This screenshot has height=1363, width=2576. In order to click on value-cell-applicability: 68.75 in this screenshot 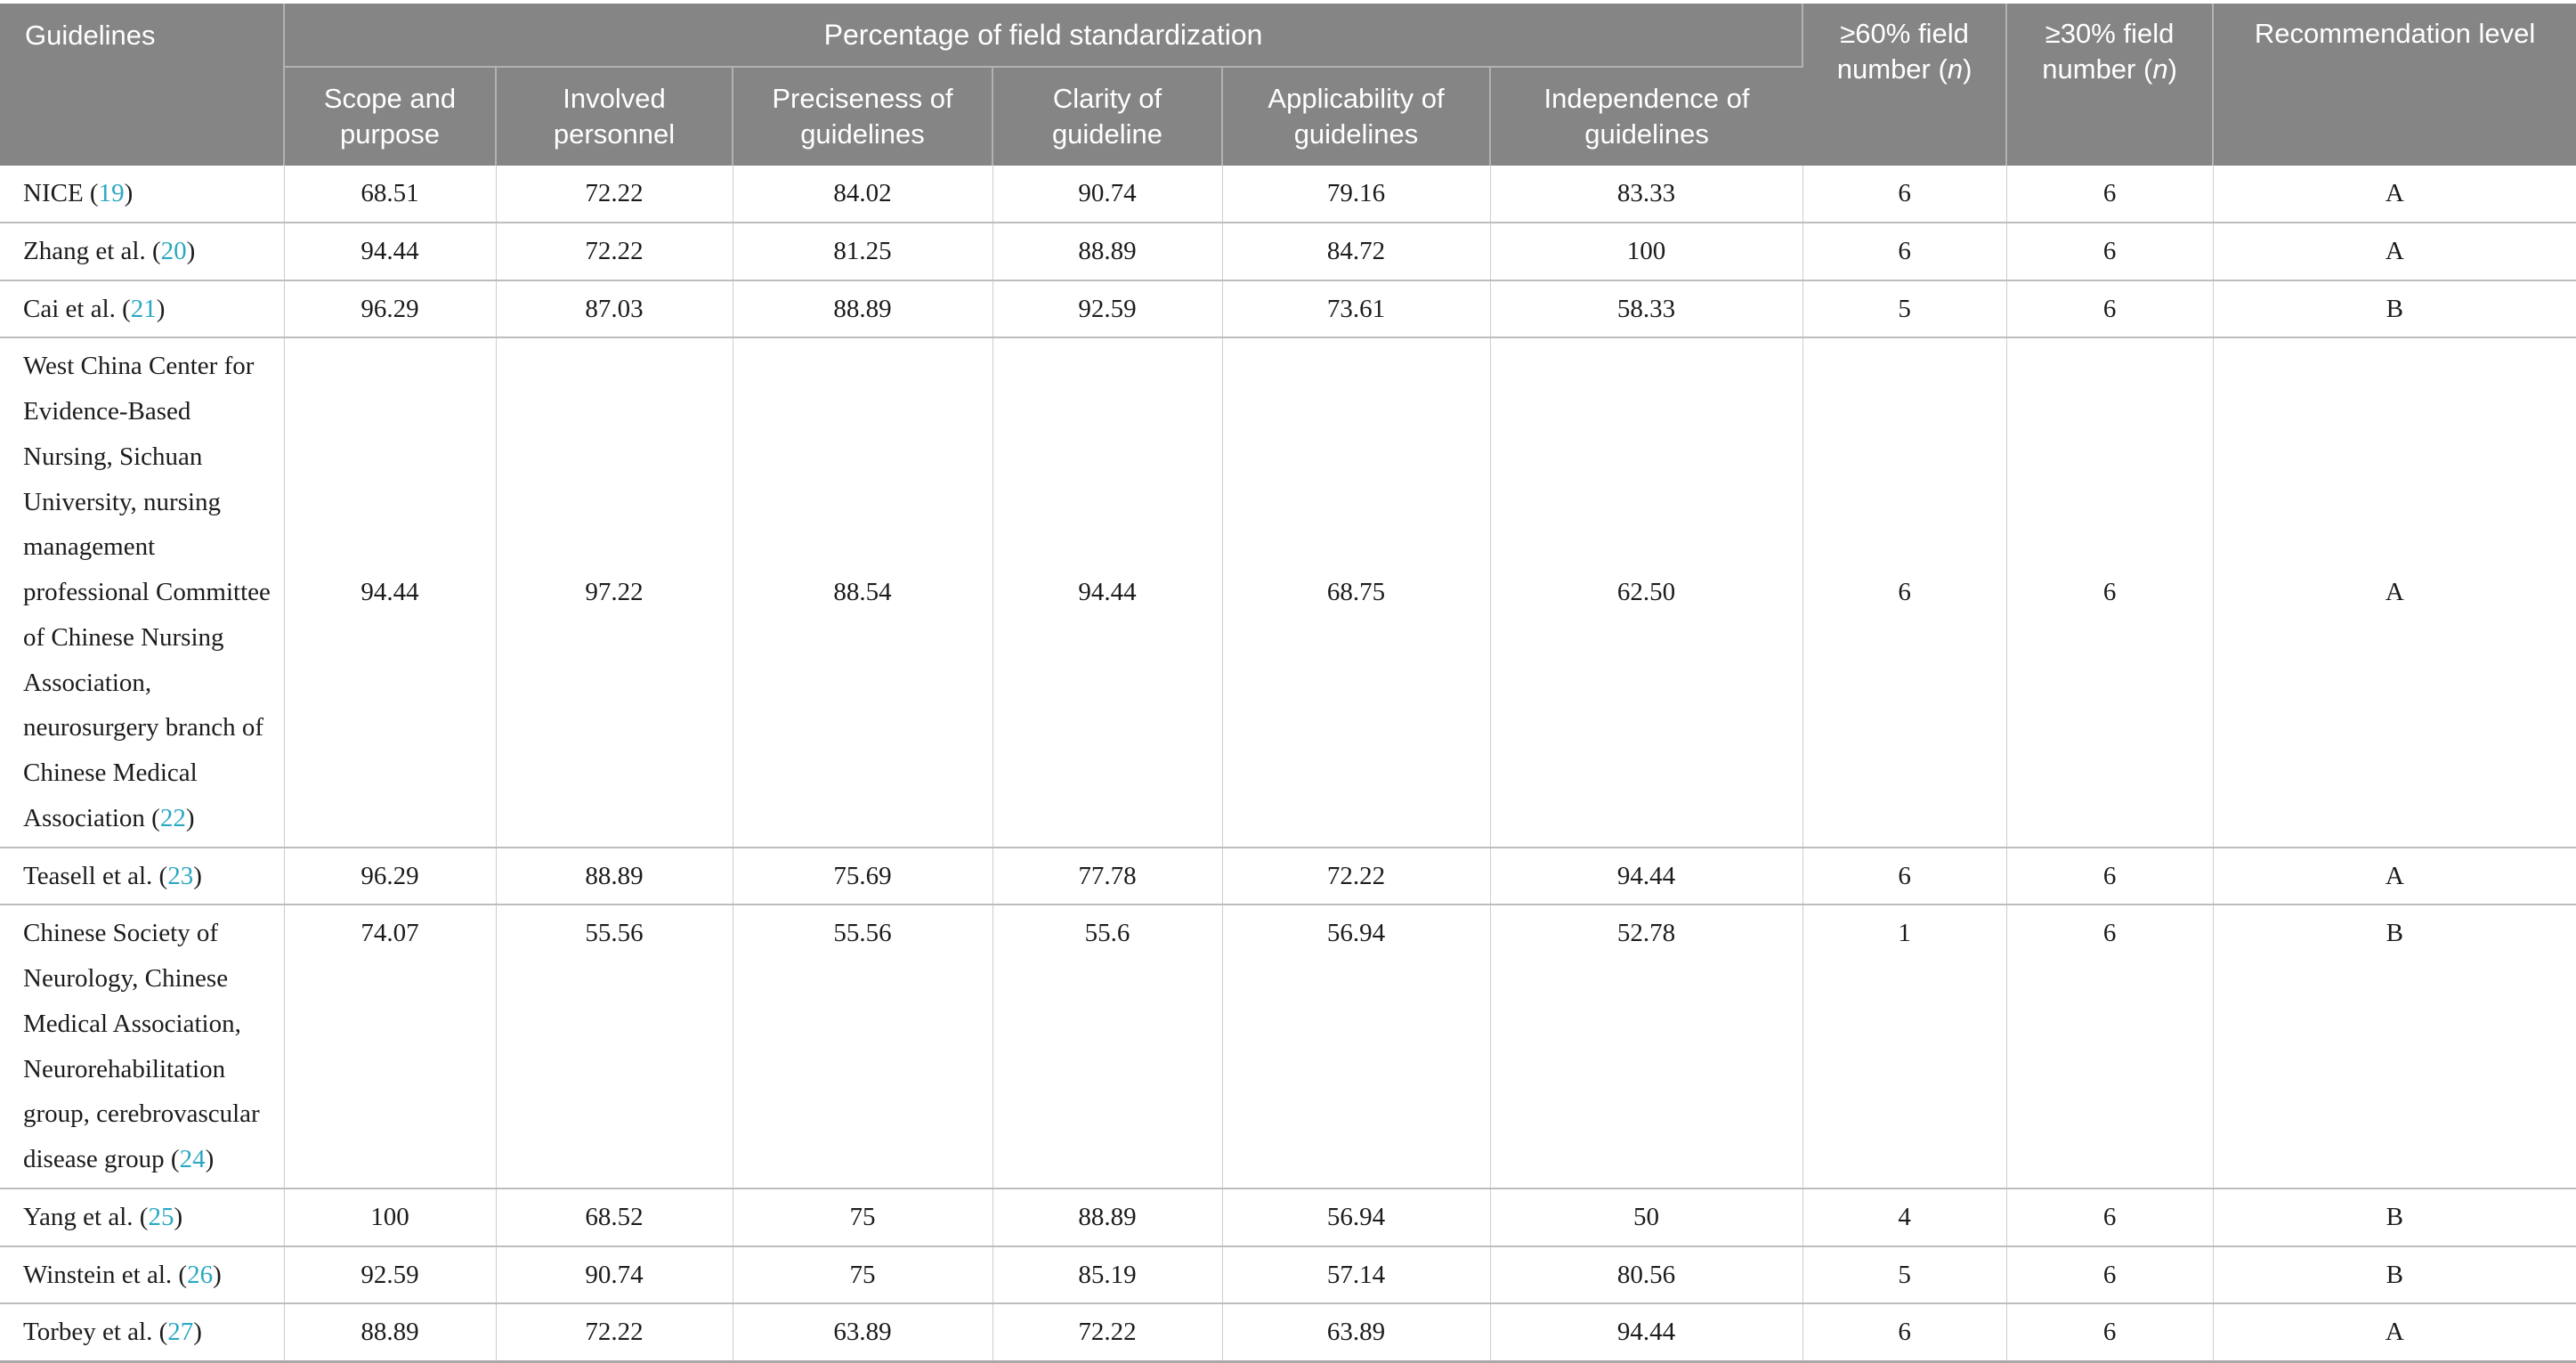, I will do `click(1355, 592)`.